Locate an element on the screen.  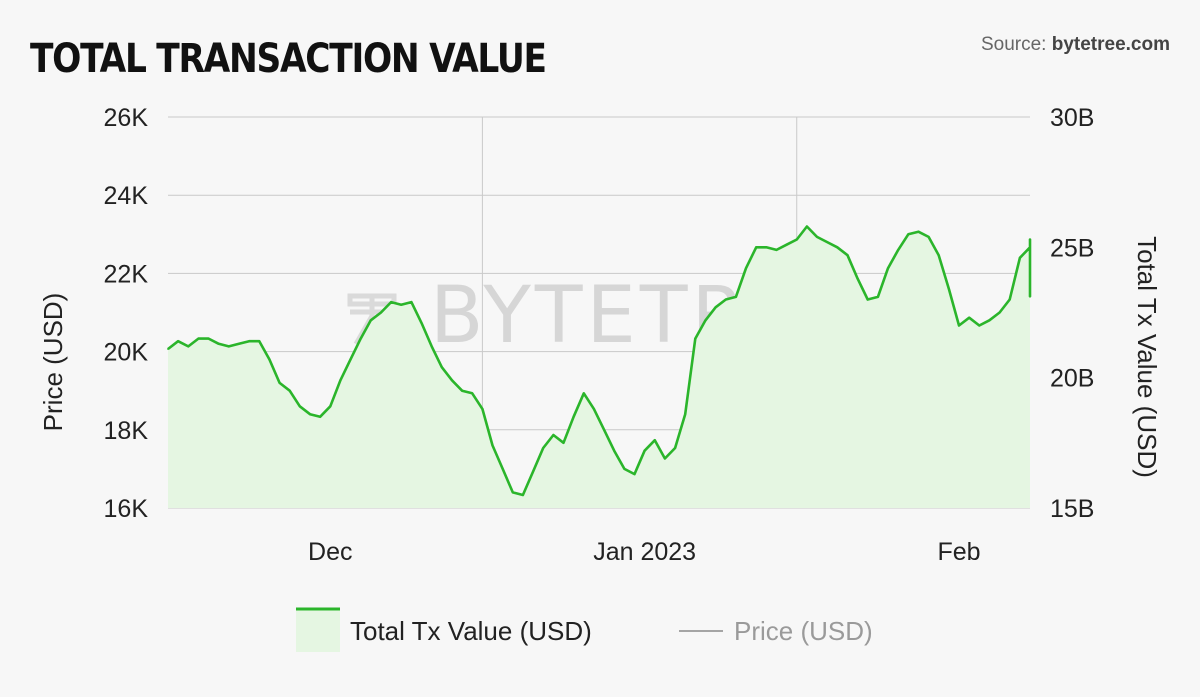
right-axis-title: Total Tx Value (USD) is located at coordinates (1147, 357).